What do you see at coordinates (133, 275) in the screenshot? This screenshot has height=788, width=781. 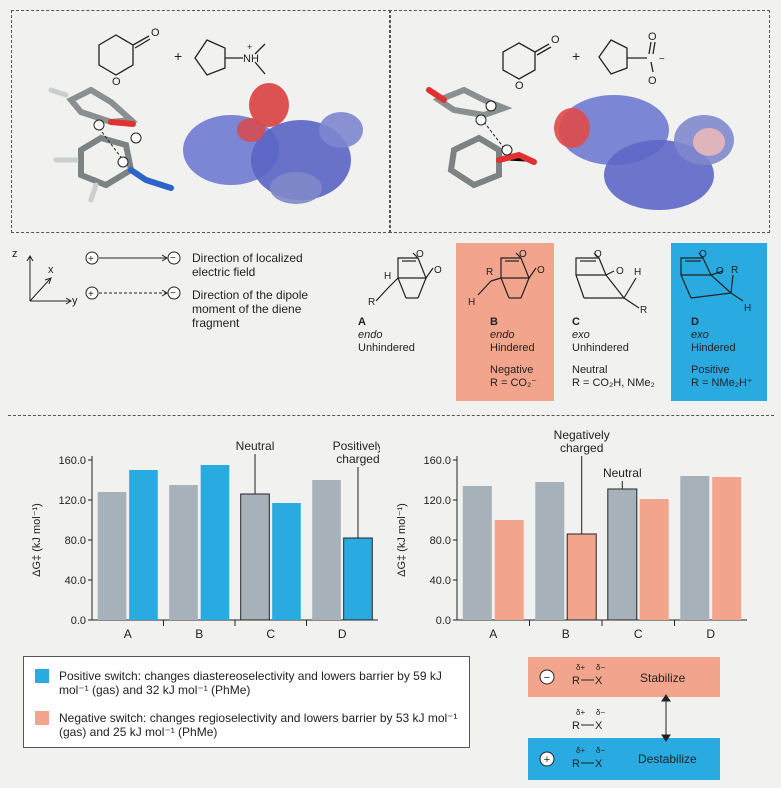 I see `field-arrow-legend: + − + −` at bounding box center [133, 275].